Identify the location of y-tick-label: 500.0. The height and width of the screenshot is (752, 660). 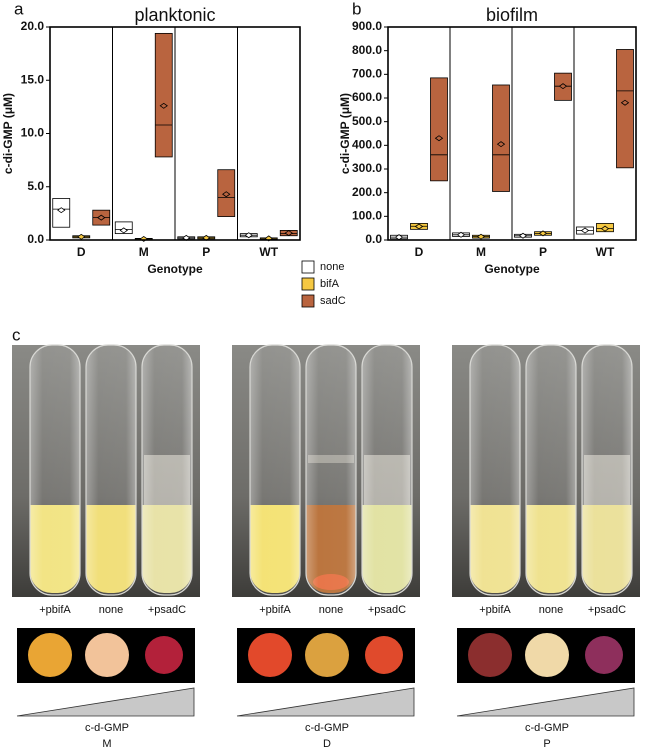
(367, 121).